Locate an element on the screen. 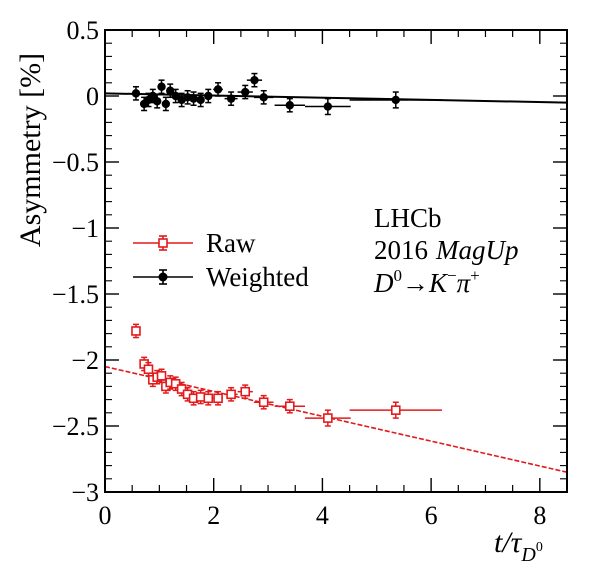 Image resolution: width=596 pixels, height=572 pixels. annotation-year: 2016 is located at coordinates (401, 250).